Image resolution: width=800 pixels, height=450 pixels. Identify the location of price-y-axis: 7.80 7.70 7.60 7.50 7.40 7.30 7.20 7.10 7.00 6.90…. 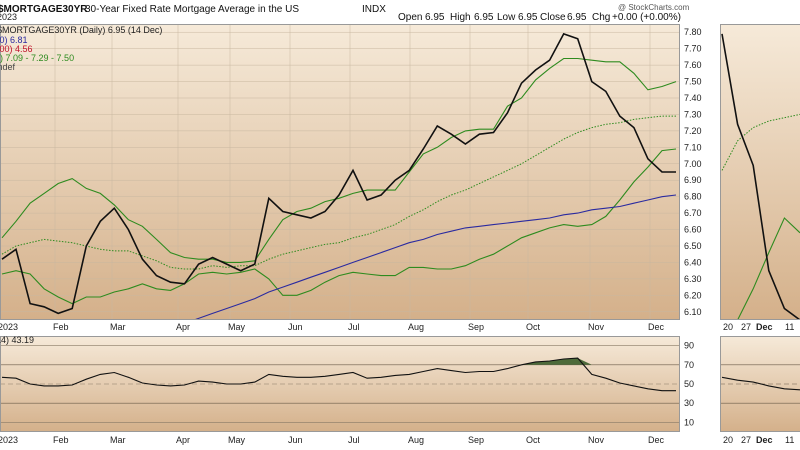
(693, 172).